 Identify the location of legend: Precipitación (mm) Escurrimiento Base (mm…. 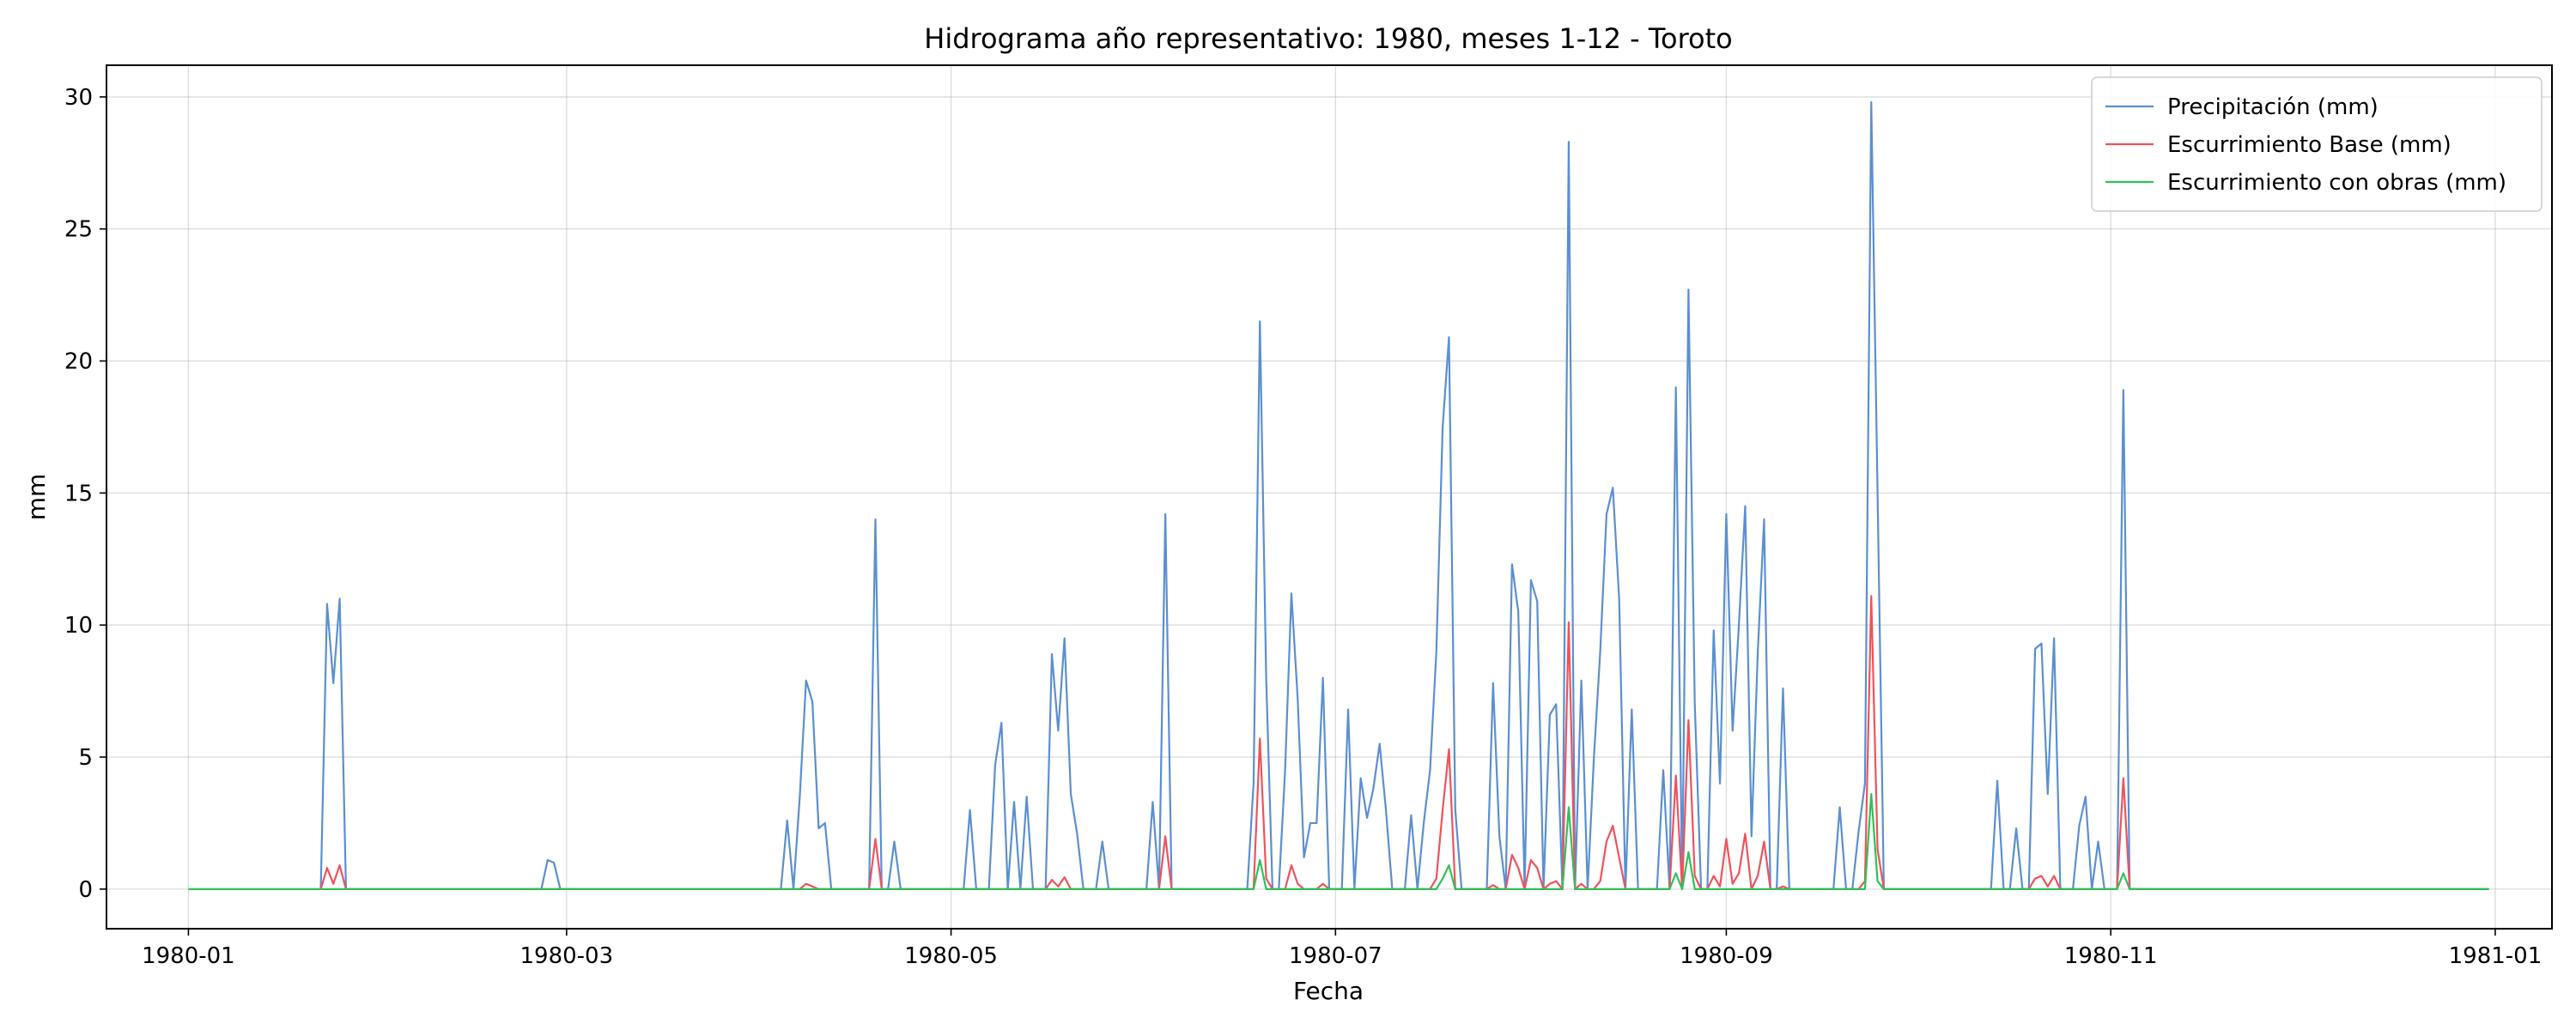
(2317, 144).